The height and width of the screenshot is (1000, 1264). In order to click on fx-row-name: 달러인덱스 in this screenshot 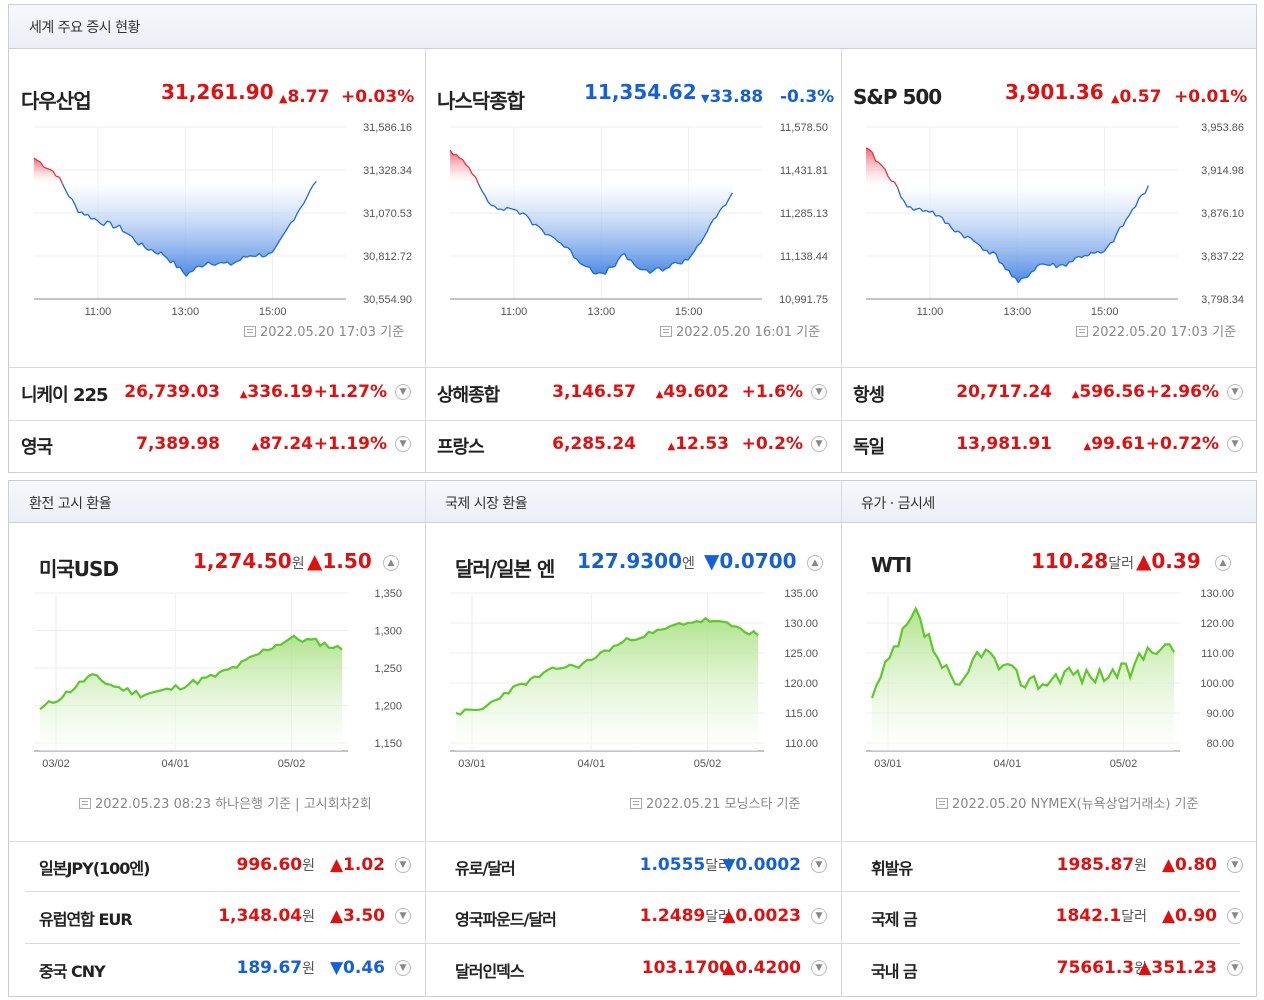, I will do `click(490, 971)`.